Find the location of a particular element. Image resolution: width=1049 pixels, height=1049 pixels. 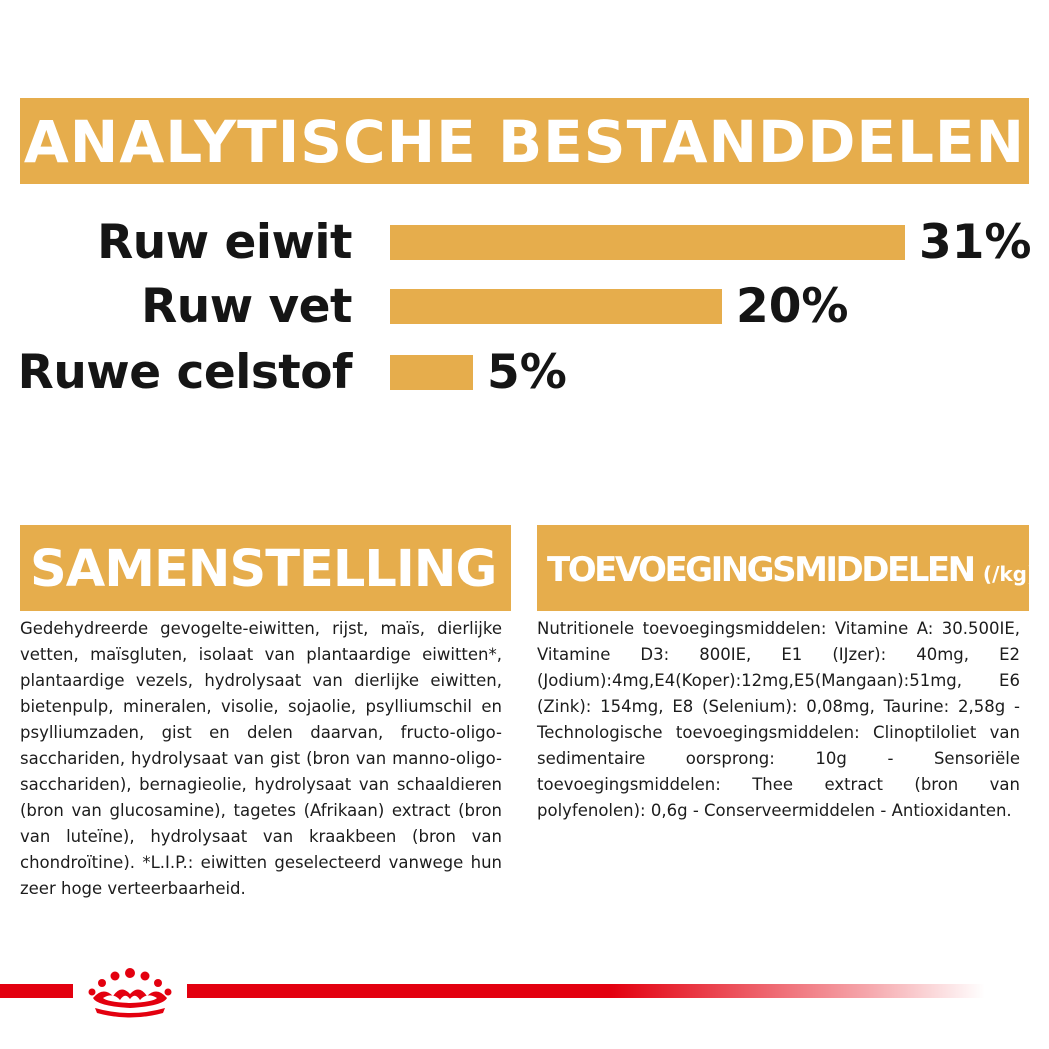

analysis-row-fibre: Ruwe celstof 5% is located at coordinates (524, 373).